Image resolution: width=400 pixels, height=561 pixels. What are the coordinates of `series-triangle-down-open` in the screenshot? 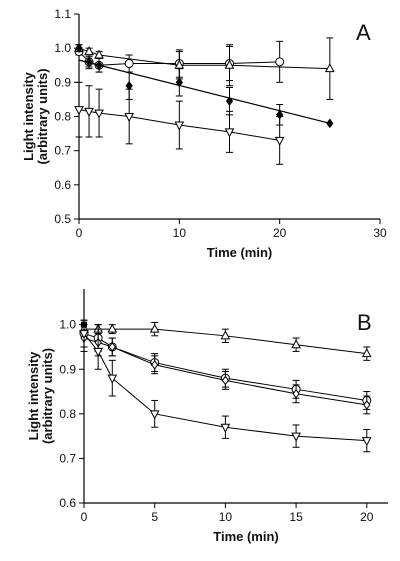 It's located at (179, 123).